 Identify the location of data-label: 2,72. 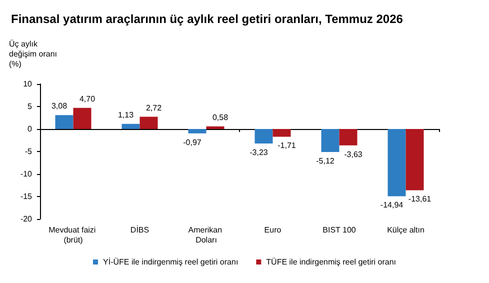
(154, 107).